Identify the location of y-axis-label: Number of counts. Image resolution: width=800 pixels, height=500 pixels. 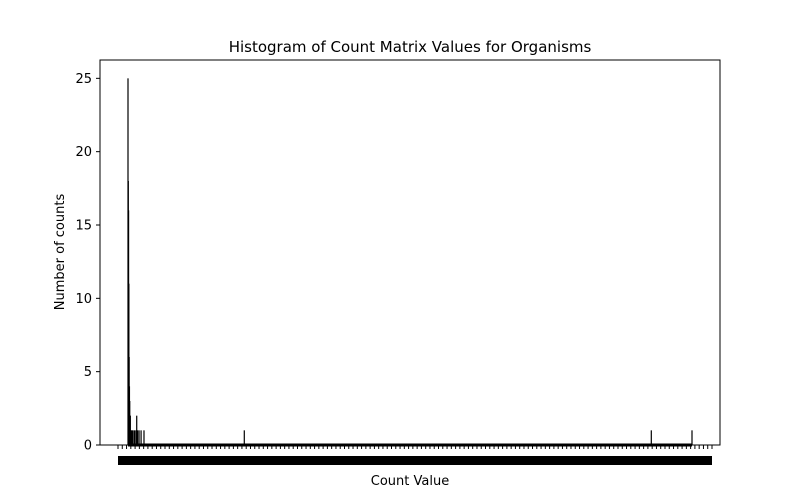
(60, 252).